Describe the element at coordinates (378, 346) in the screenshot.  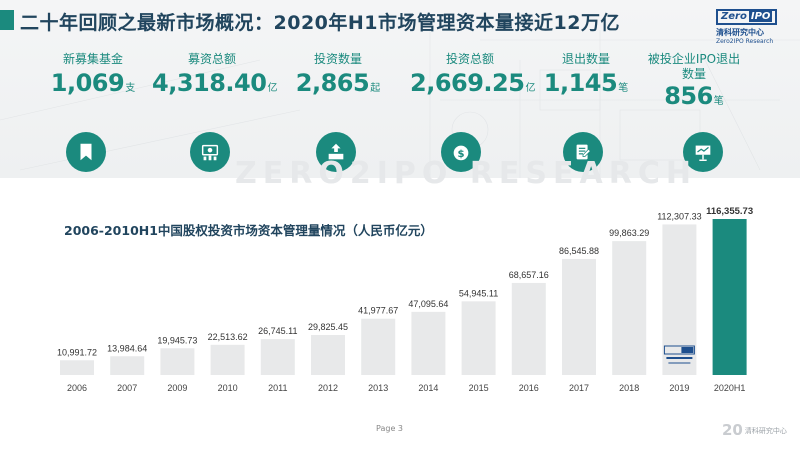
I see `bar-2013` at that location.